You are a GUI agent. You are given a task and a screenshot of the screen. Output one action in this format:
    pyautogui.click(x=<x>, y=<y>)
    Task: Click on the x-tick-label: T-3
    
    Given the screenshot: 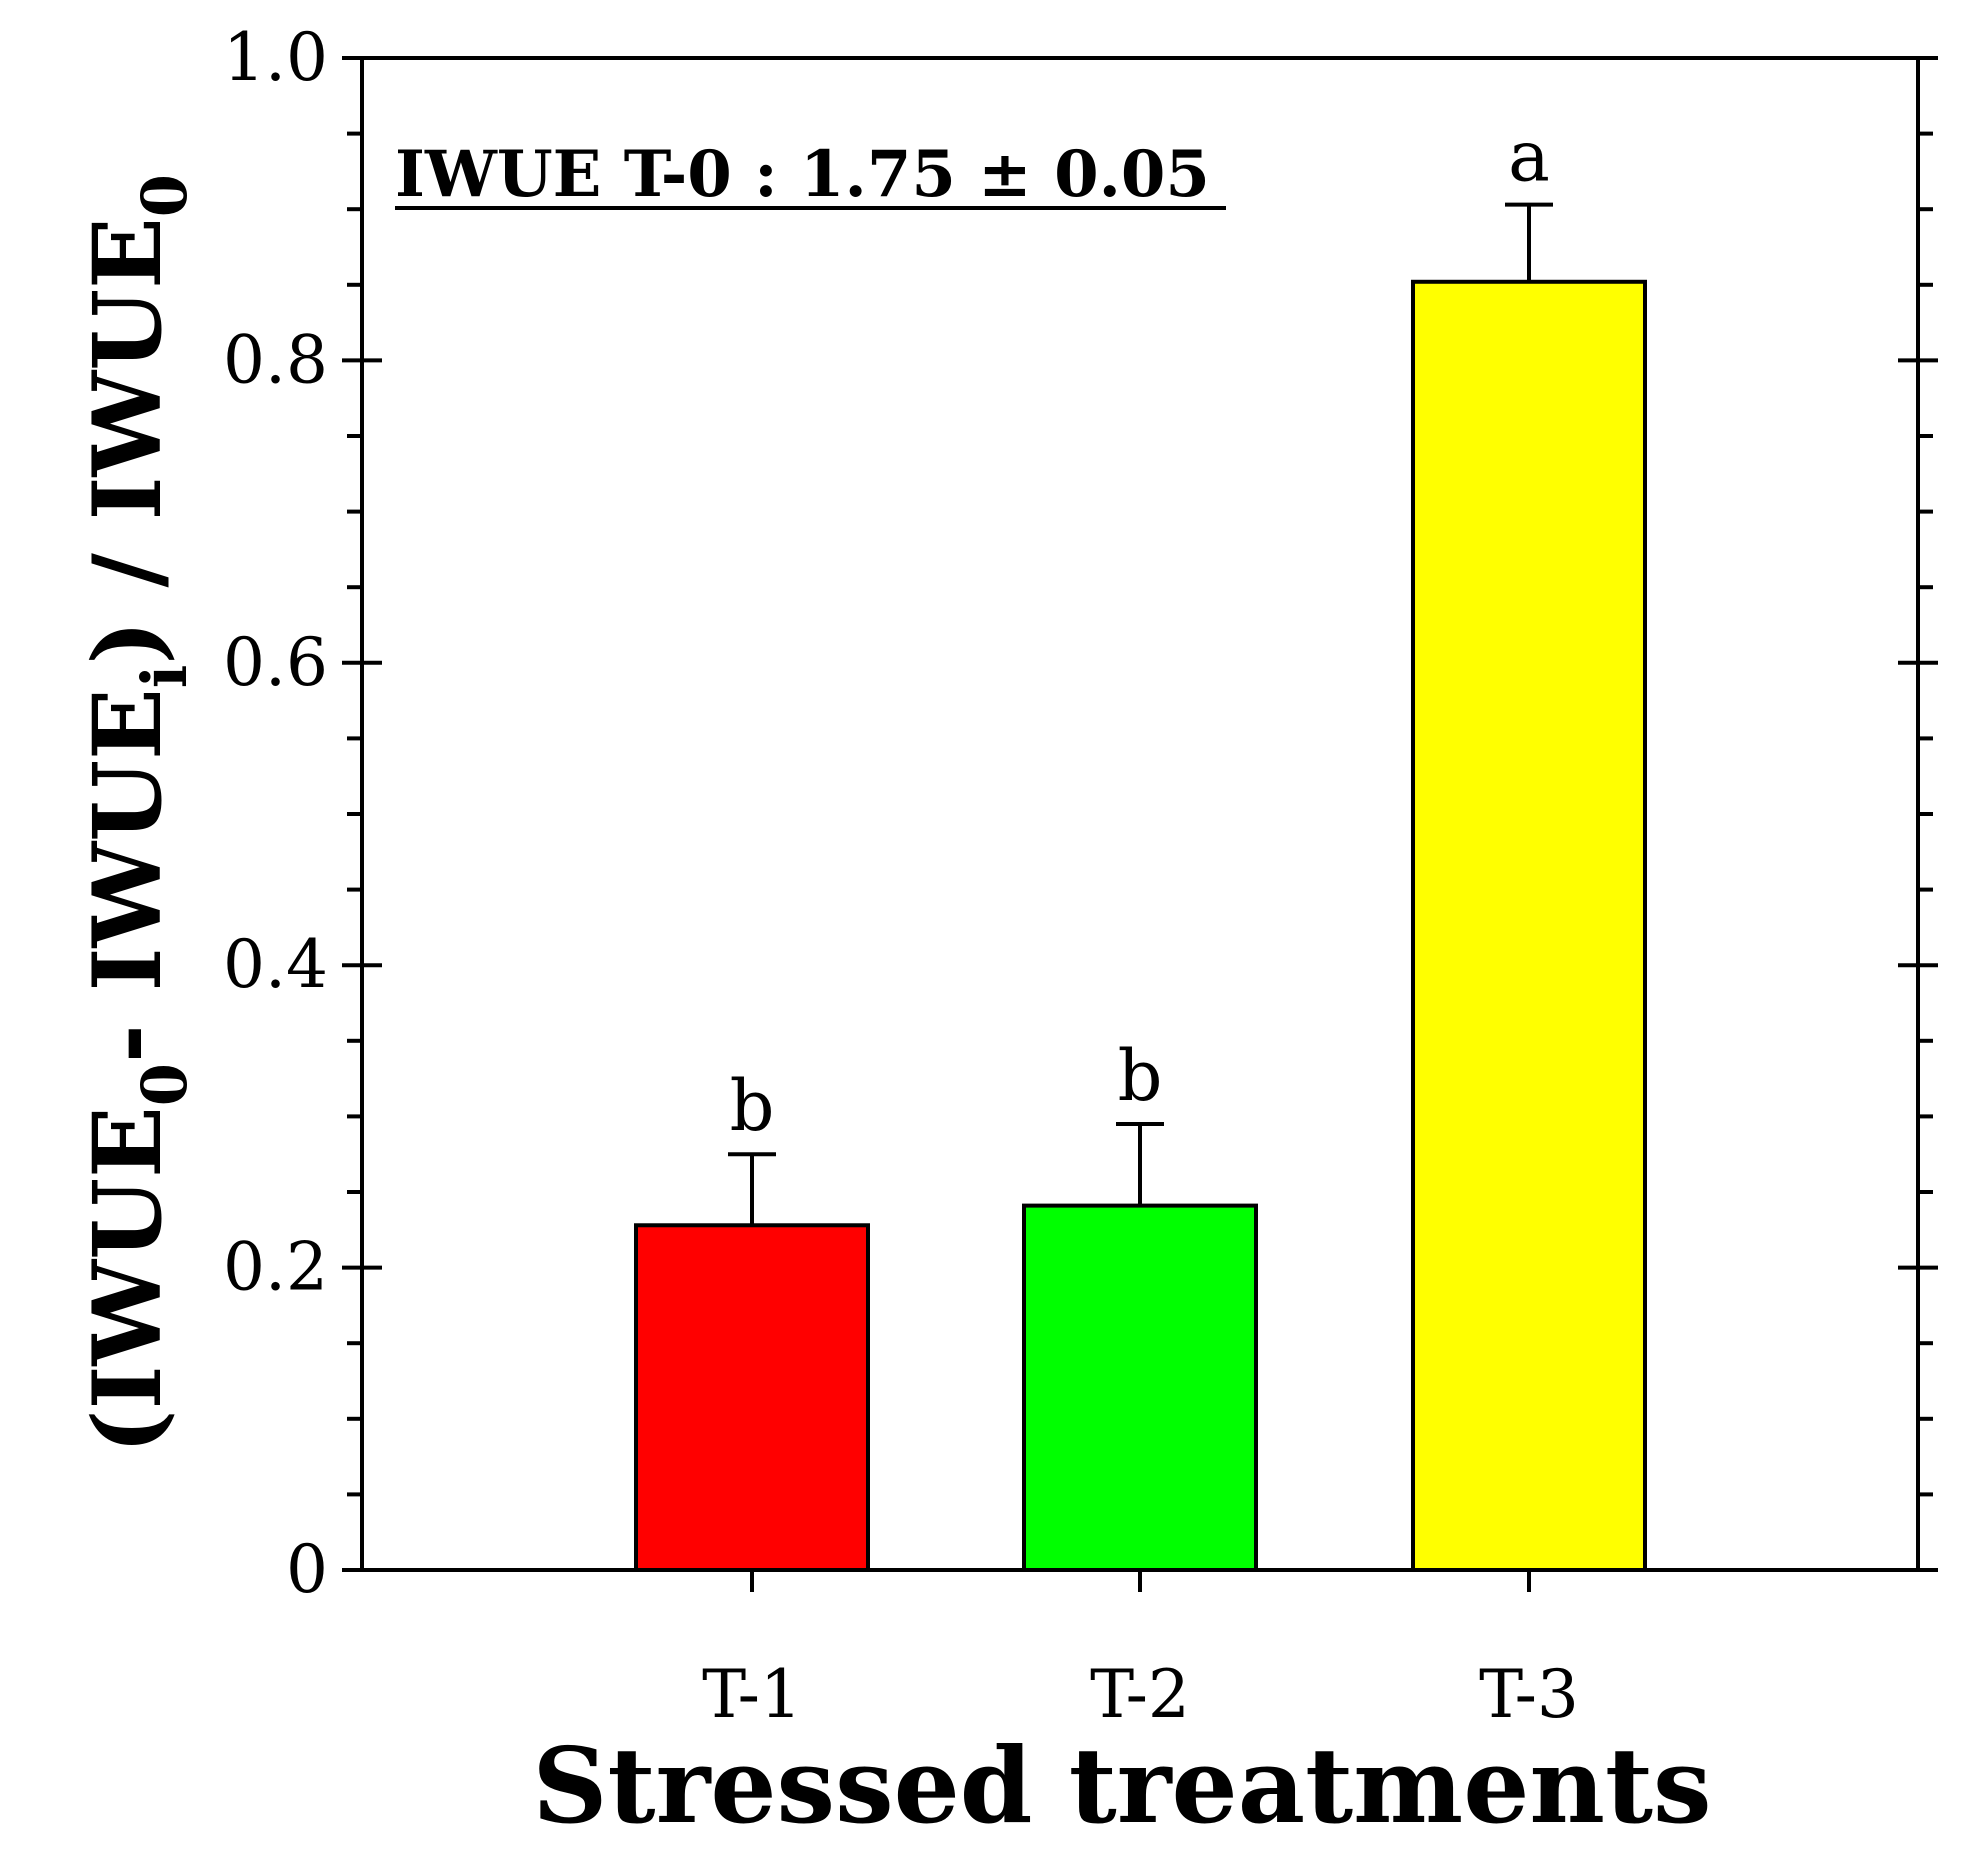 What is the action you would take?
    pyautogui.click(x=1529, y=1694)
    